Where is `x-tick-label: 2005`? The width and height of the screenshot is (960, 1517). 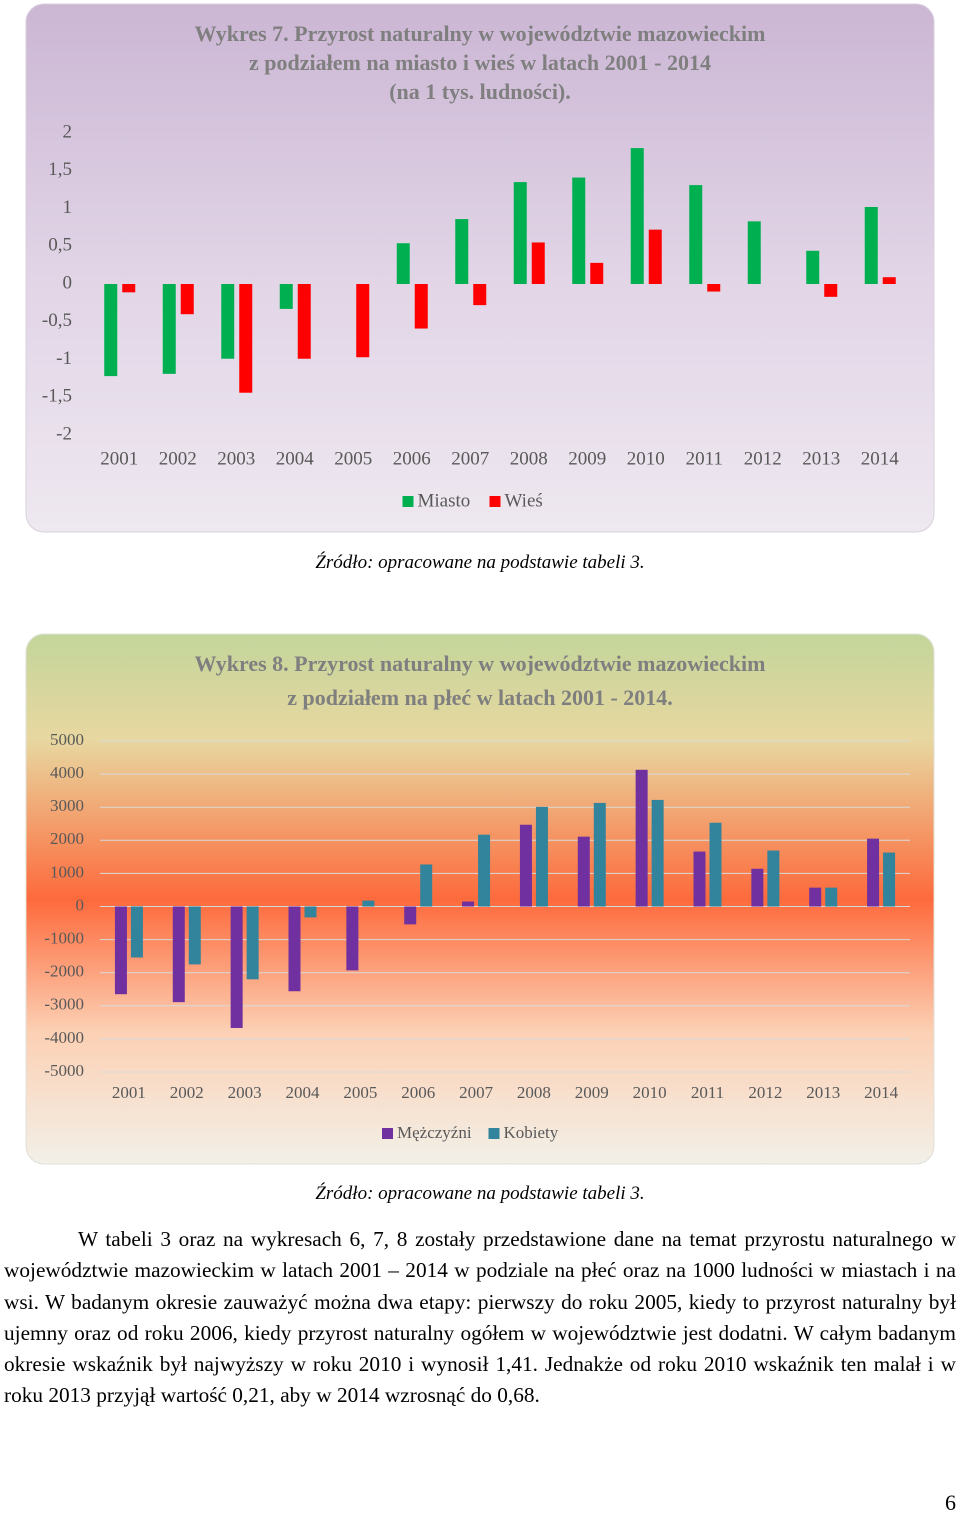
x-tick-label: 2005 is located at coordinates (353, 458).